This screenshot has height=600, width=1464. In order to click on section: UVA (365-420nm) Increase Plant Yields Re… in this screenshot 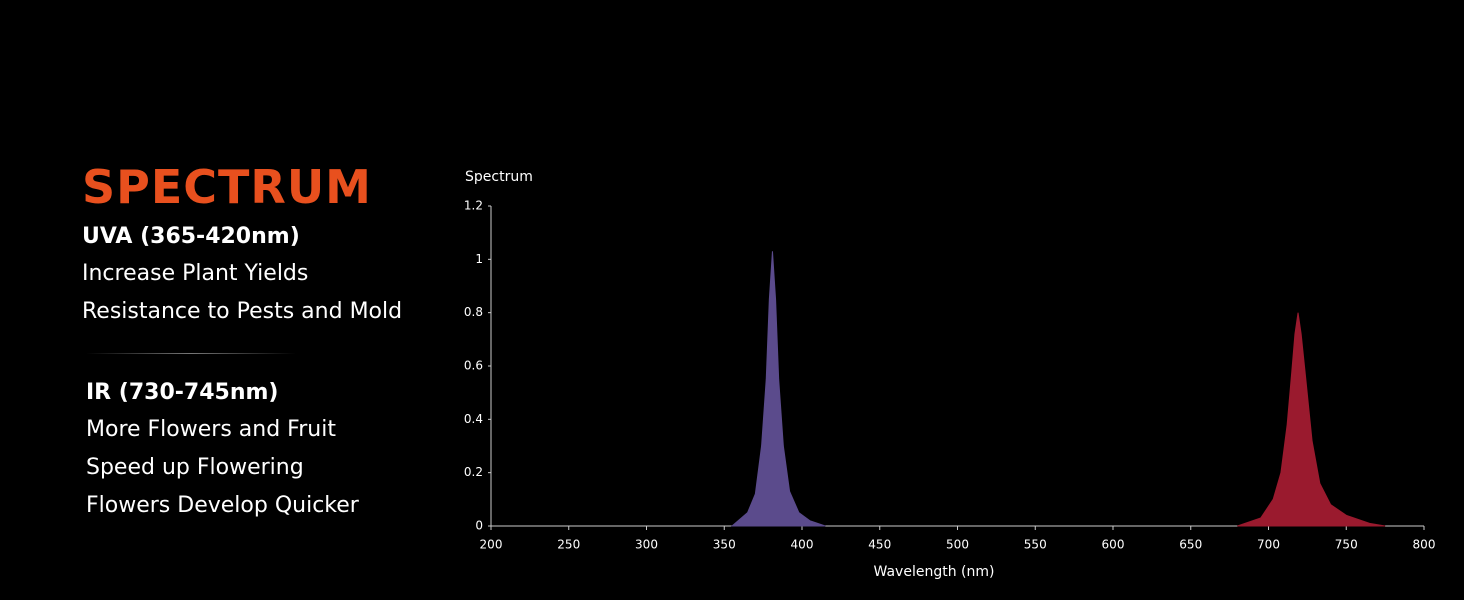, I will do `click(272, 277)`.